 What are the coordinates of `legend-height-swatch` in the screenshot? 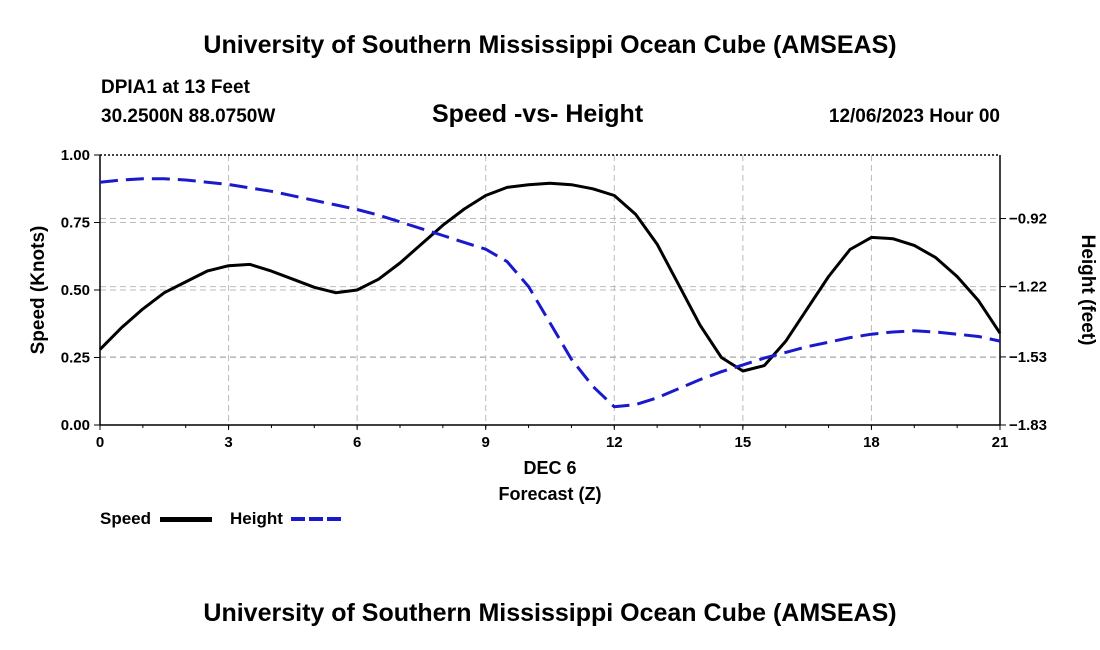 It's located at (316, 519).